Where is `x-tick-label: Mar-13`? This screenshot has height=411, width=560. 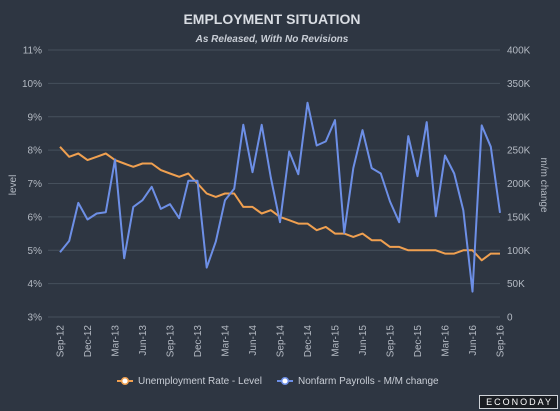
x-tick-label: Mar-13 is located at coordinates (116, 341).